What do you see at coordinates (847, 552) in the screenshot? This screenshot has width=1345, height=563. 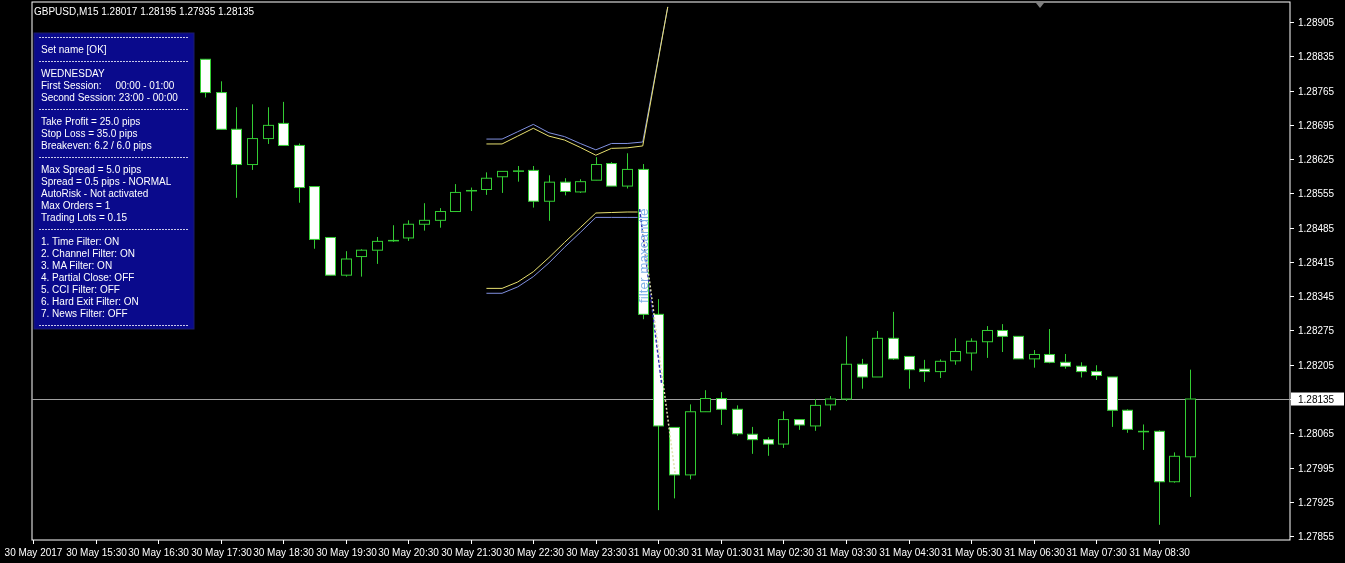 I see `x-tick-label: 31 May 03:30` at bounding box center [847, 552].